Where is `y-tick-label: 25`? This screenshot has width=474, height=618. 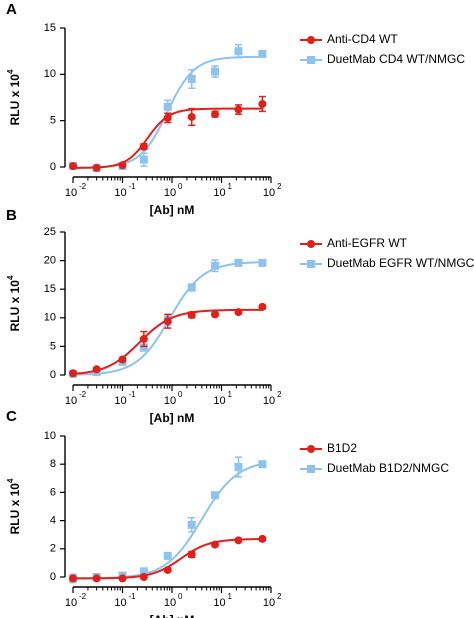
y-tick-label: 25 is located at coordinates (50, 232).